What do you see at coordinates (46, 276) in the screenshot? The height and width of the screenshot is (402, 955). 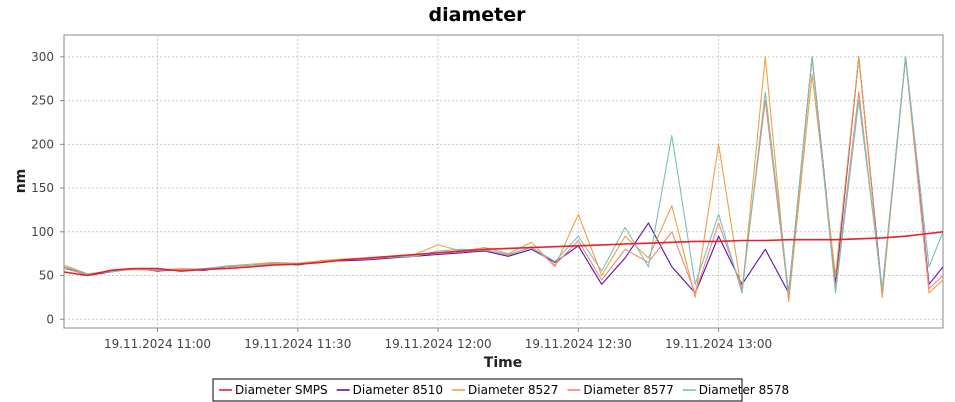 I see `y-tick-label: 50` at bounding box center [46, 276].